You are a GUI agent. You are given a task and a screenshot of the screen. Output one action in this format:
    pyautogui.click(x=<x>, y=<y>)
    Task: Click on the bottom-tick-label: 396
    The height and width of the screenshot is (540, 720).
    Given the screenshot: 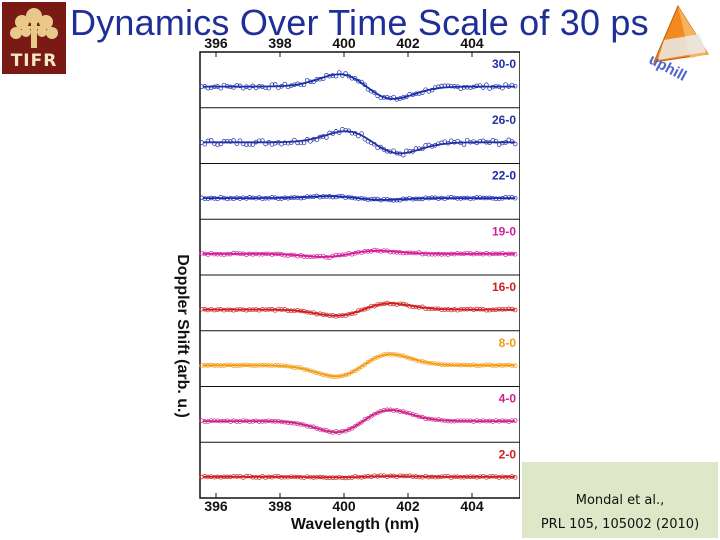 What is the action you would take?
    pyautogui.click(x=216, y=506)
    